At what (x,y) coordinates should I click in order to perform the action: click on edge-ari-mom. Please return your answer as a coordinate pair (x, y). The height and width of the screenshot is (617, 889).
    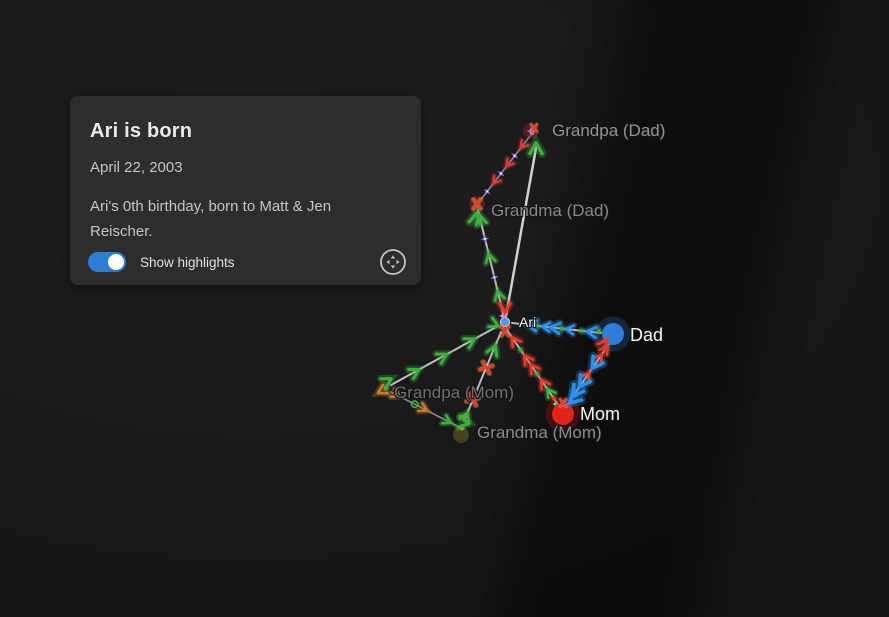
    Looking at the image, I should click on (533, 368).